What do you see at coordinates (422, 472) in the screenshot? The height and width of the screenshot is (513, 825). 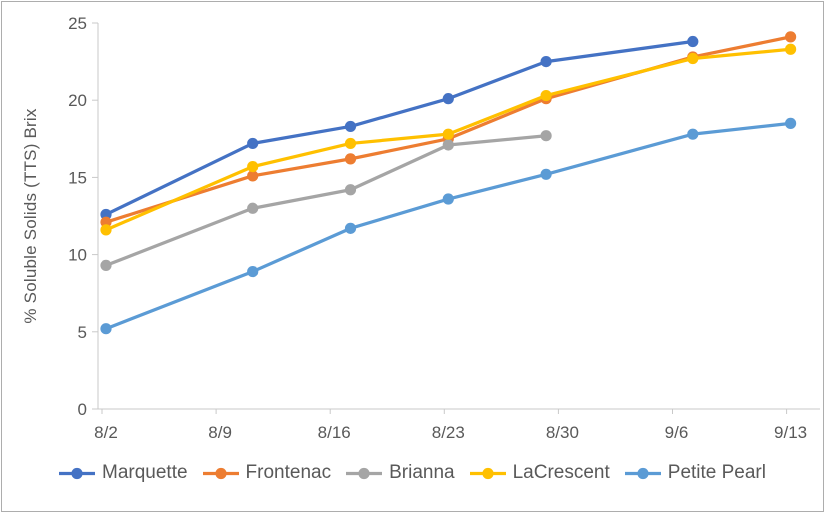 I see `legend-item-label: Brianna` at bounding box center [422, 472].